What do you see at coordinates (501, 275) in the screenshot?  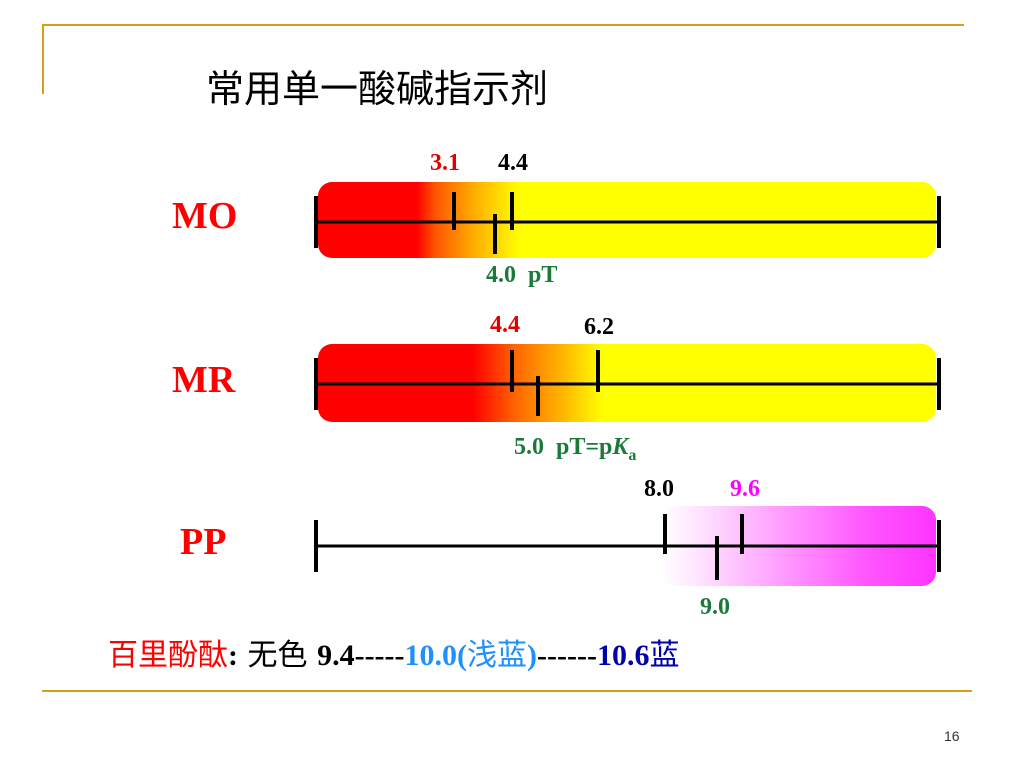 I see `mo-pT-value: 4.0` at bounding box center [501, 275].